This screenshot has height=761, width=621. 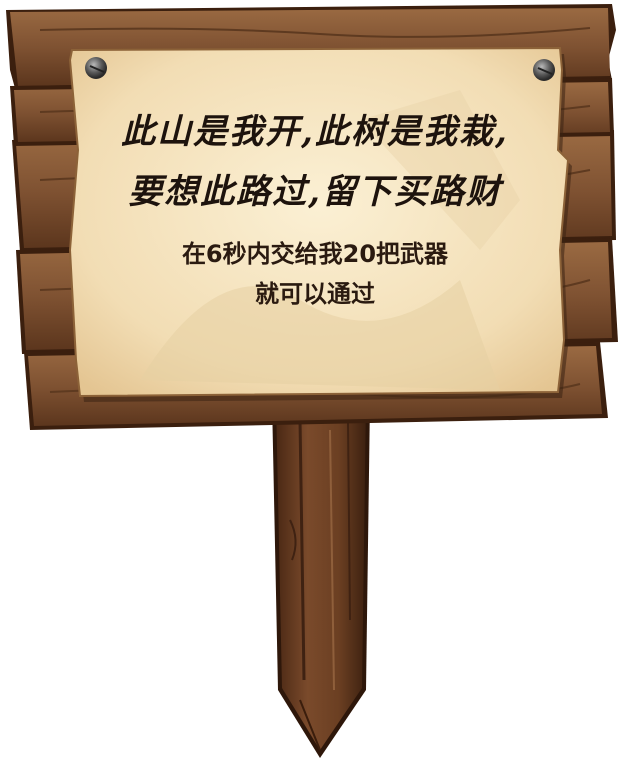 What do you see at coordinates (315, 132) in the screenshot?
I see `rhyme-line-1: 此山是我开,此树是我栽,` at bounding box center [315, 132].